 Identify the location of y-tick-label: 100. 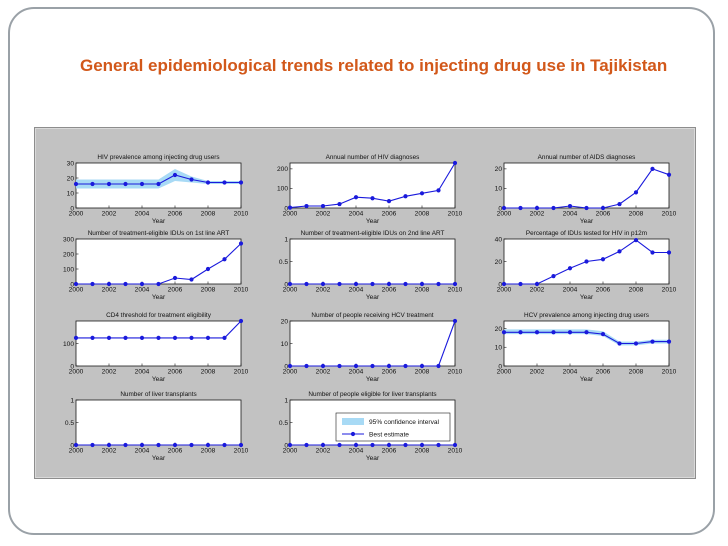
(282, 189).